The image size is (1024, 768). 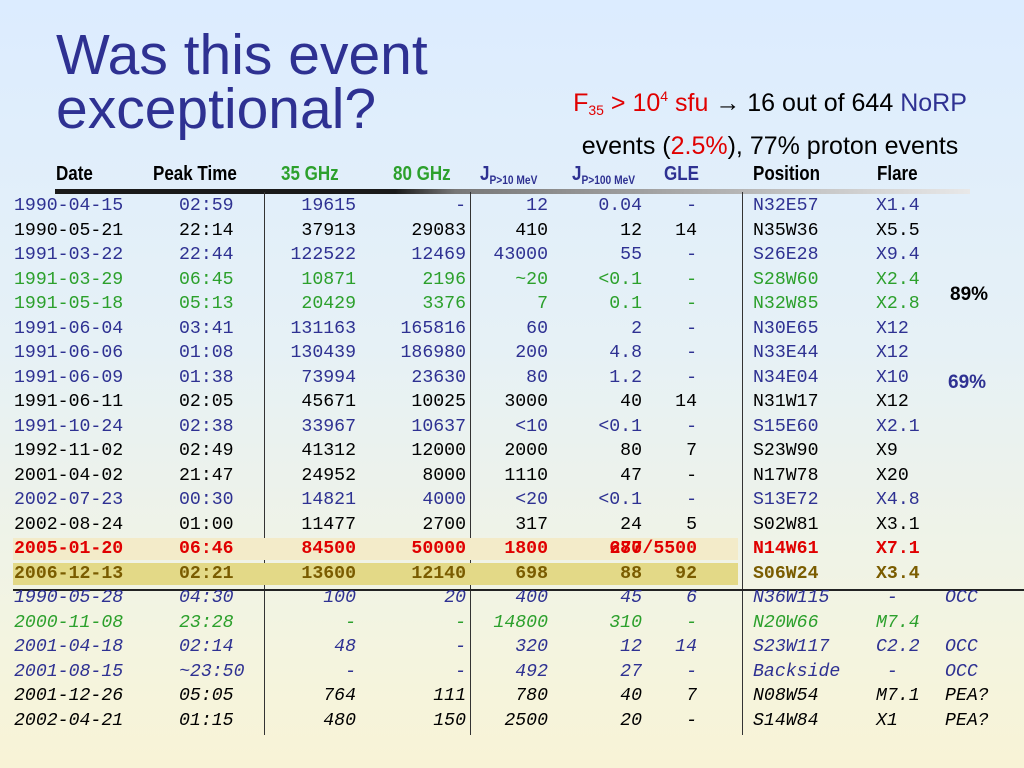 What do you see at coordinates (786, 206) in the screenshot?
I see `cell-pos: N32E57` at bounding box center [786, 206].